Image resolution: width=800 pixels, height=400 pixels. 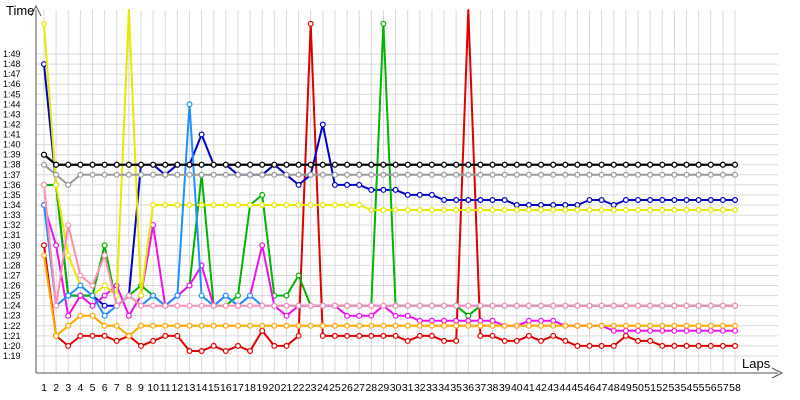 What do you see at coordinates (481, 388) in the screenshot?
I see `x-tick-label: 37` at bounding box center [481, 388].